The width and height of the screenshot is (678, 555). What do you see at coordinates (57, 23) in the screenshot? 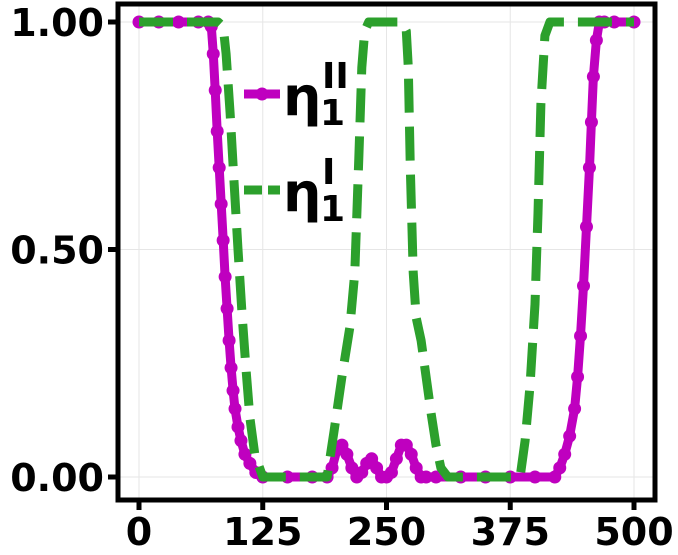
I see `y-tick-label: 1.00` at bounding box center [57, 23].